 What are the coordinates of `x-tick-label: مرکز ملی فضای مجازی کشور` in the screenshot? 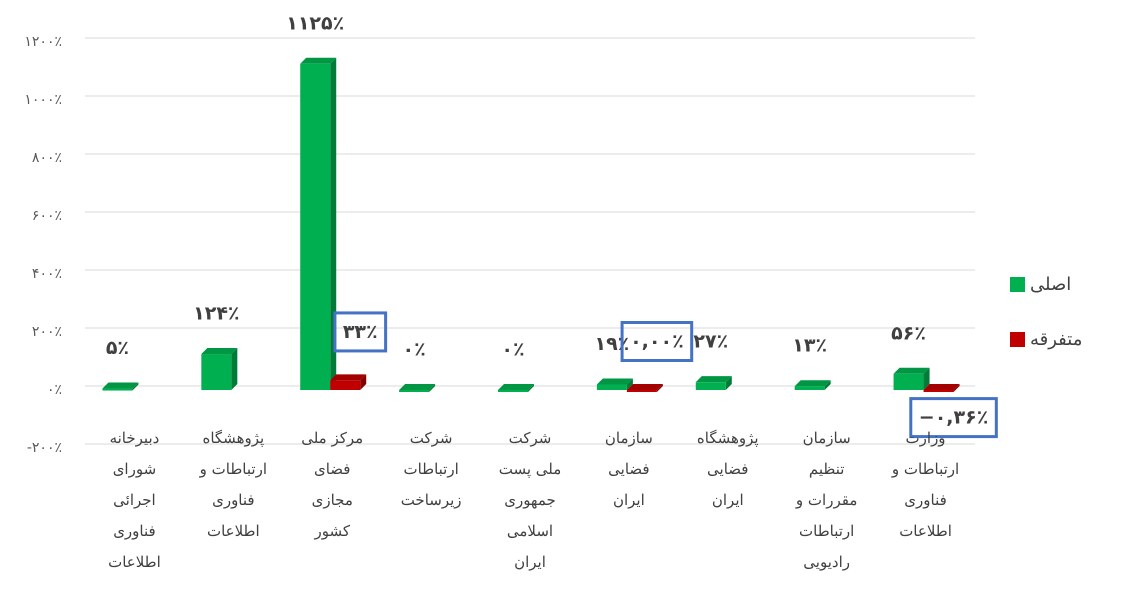 It's located at (332, 484).